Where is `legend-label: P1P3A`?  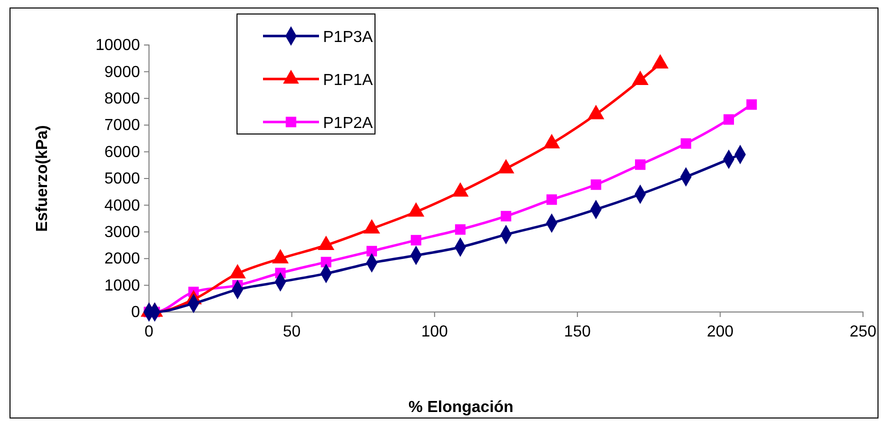
legend-label: P1P3A is located at coordinates (348, 37).